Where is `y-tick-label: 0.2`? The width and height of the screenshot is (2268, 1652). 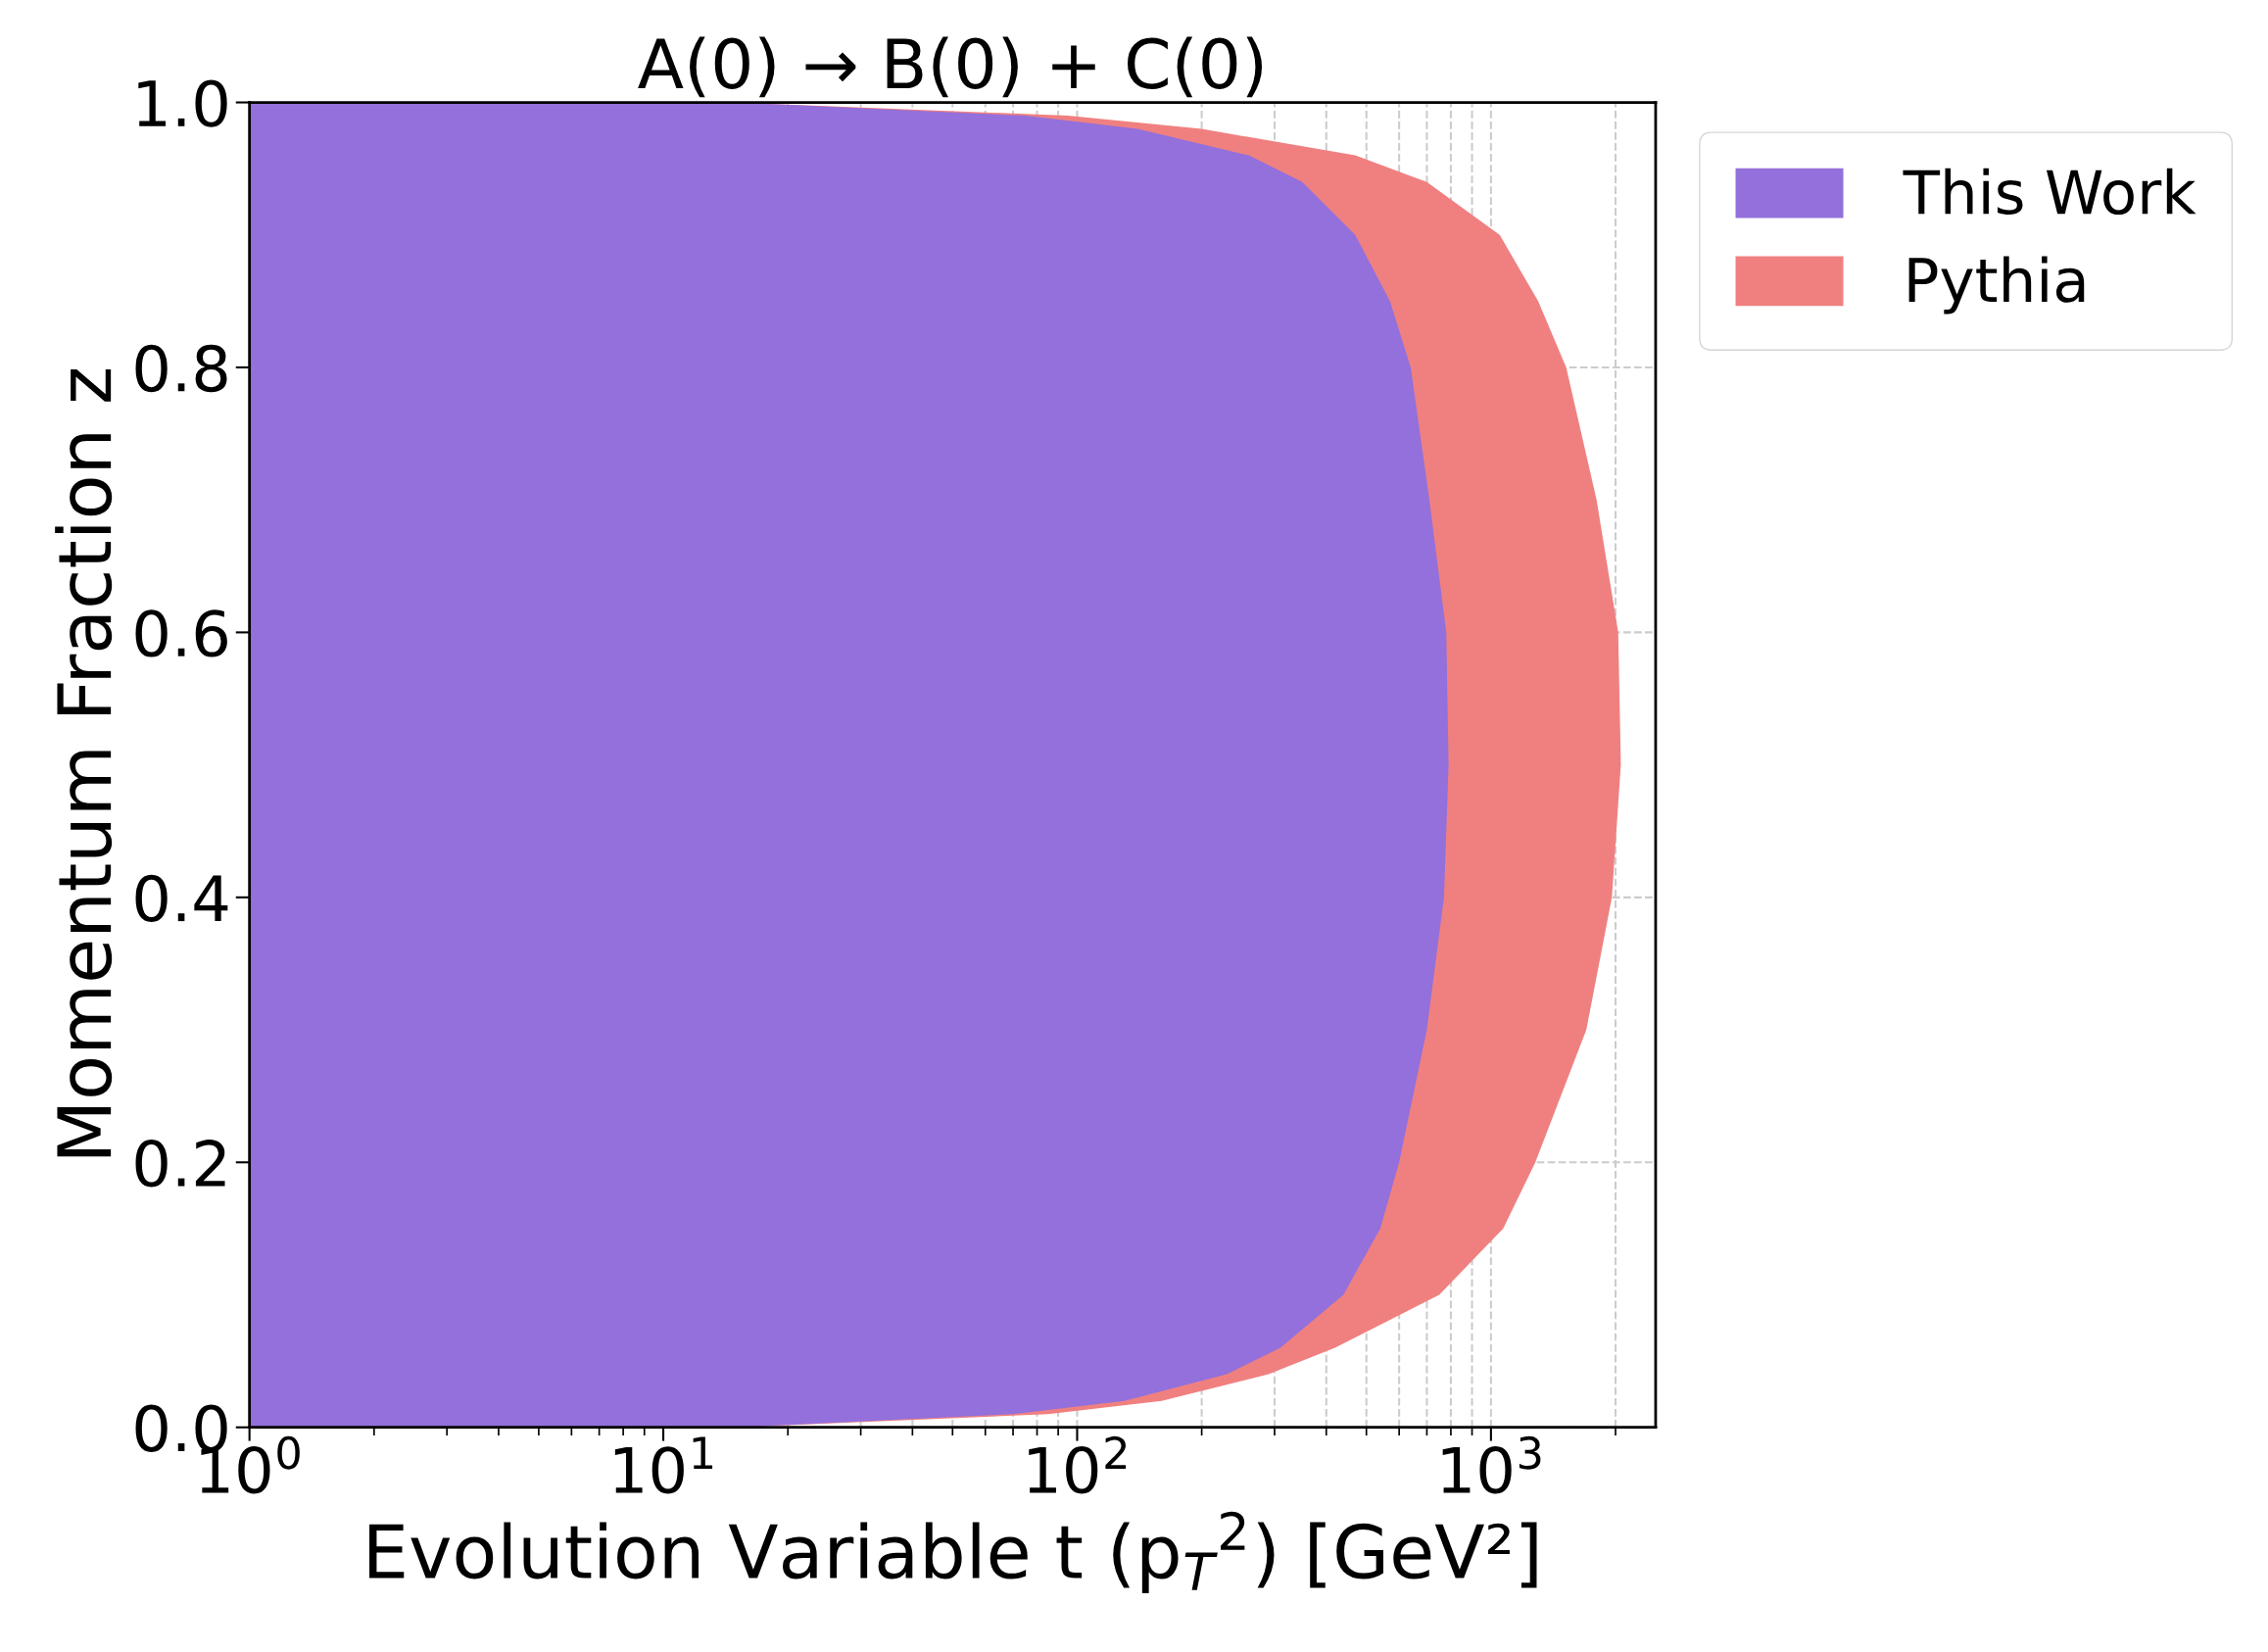 y-tick-label: 0.2 is located at coordinates (180, 1164).